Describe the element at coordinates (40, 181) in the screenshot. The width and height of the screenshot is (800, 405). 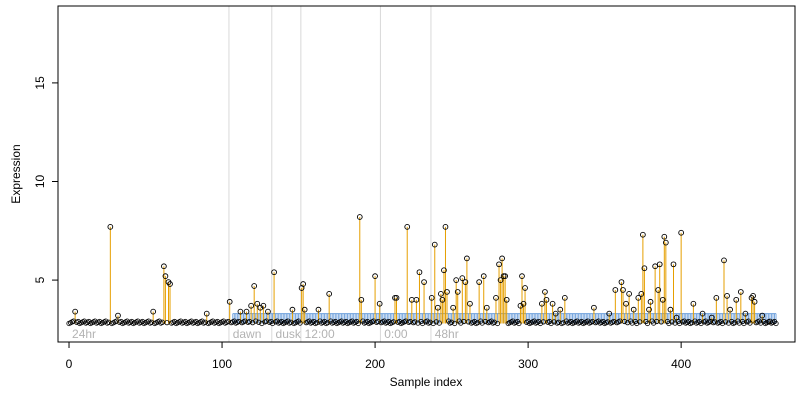
I see `y-tick-label: 10` at that location.